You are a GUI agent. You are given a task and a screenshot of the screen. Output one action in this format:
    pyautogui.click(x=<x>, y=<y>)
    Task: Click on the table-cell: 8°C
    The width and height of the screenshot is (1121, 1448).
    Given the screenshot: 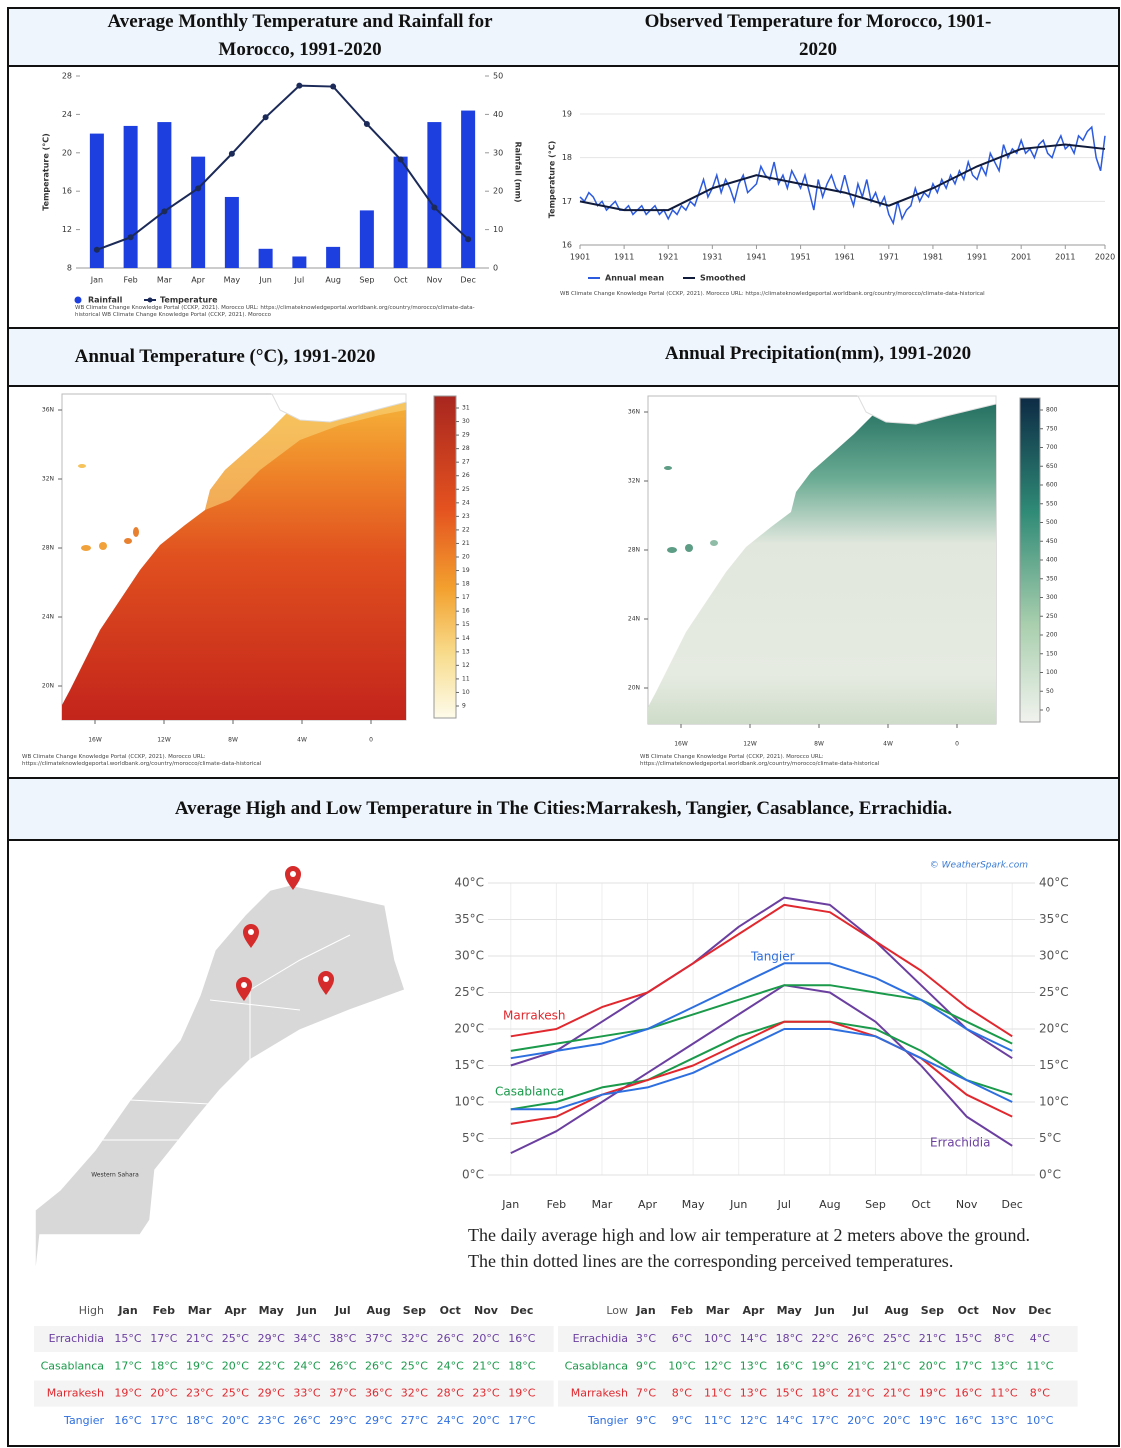 What is the action you would take?
    pyautogui.click(x=1004, y=1338)
    